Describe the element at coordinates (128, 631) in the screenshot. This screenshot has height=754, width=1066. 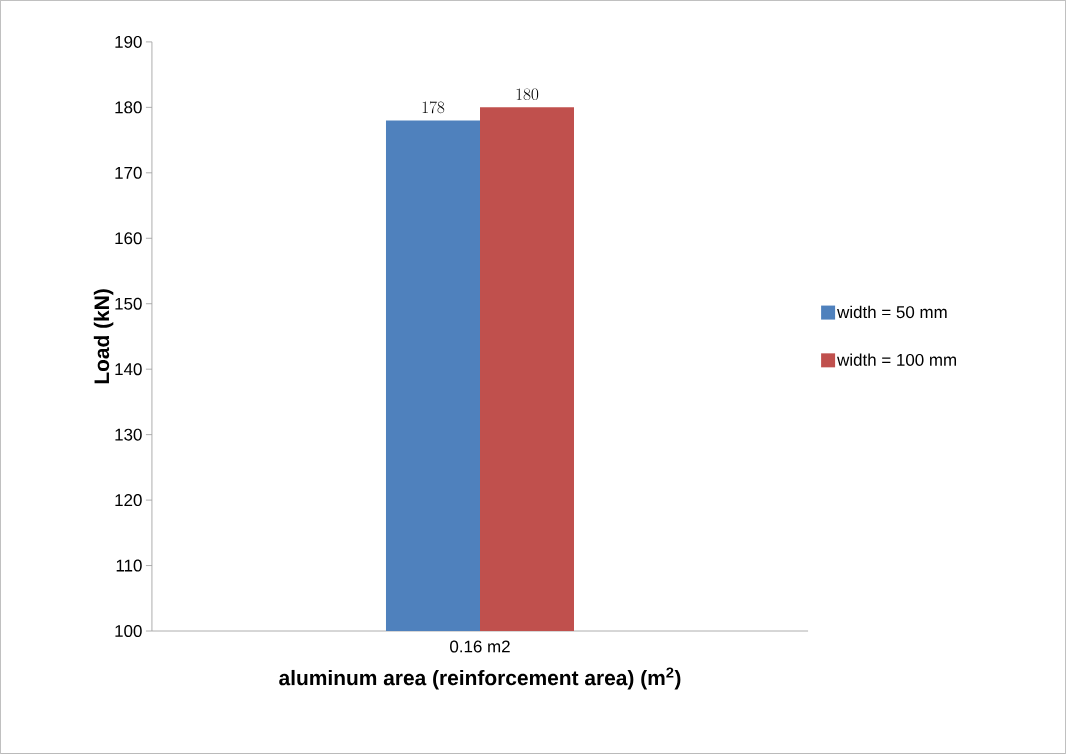
I see `y-tick-label: 100` at that location.